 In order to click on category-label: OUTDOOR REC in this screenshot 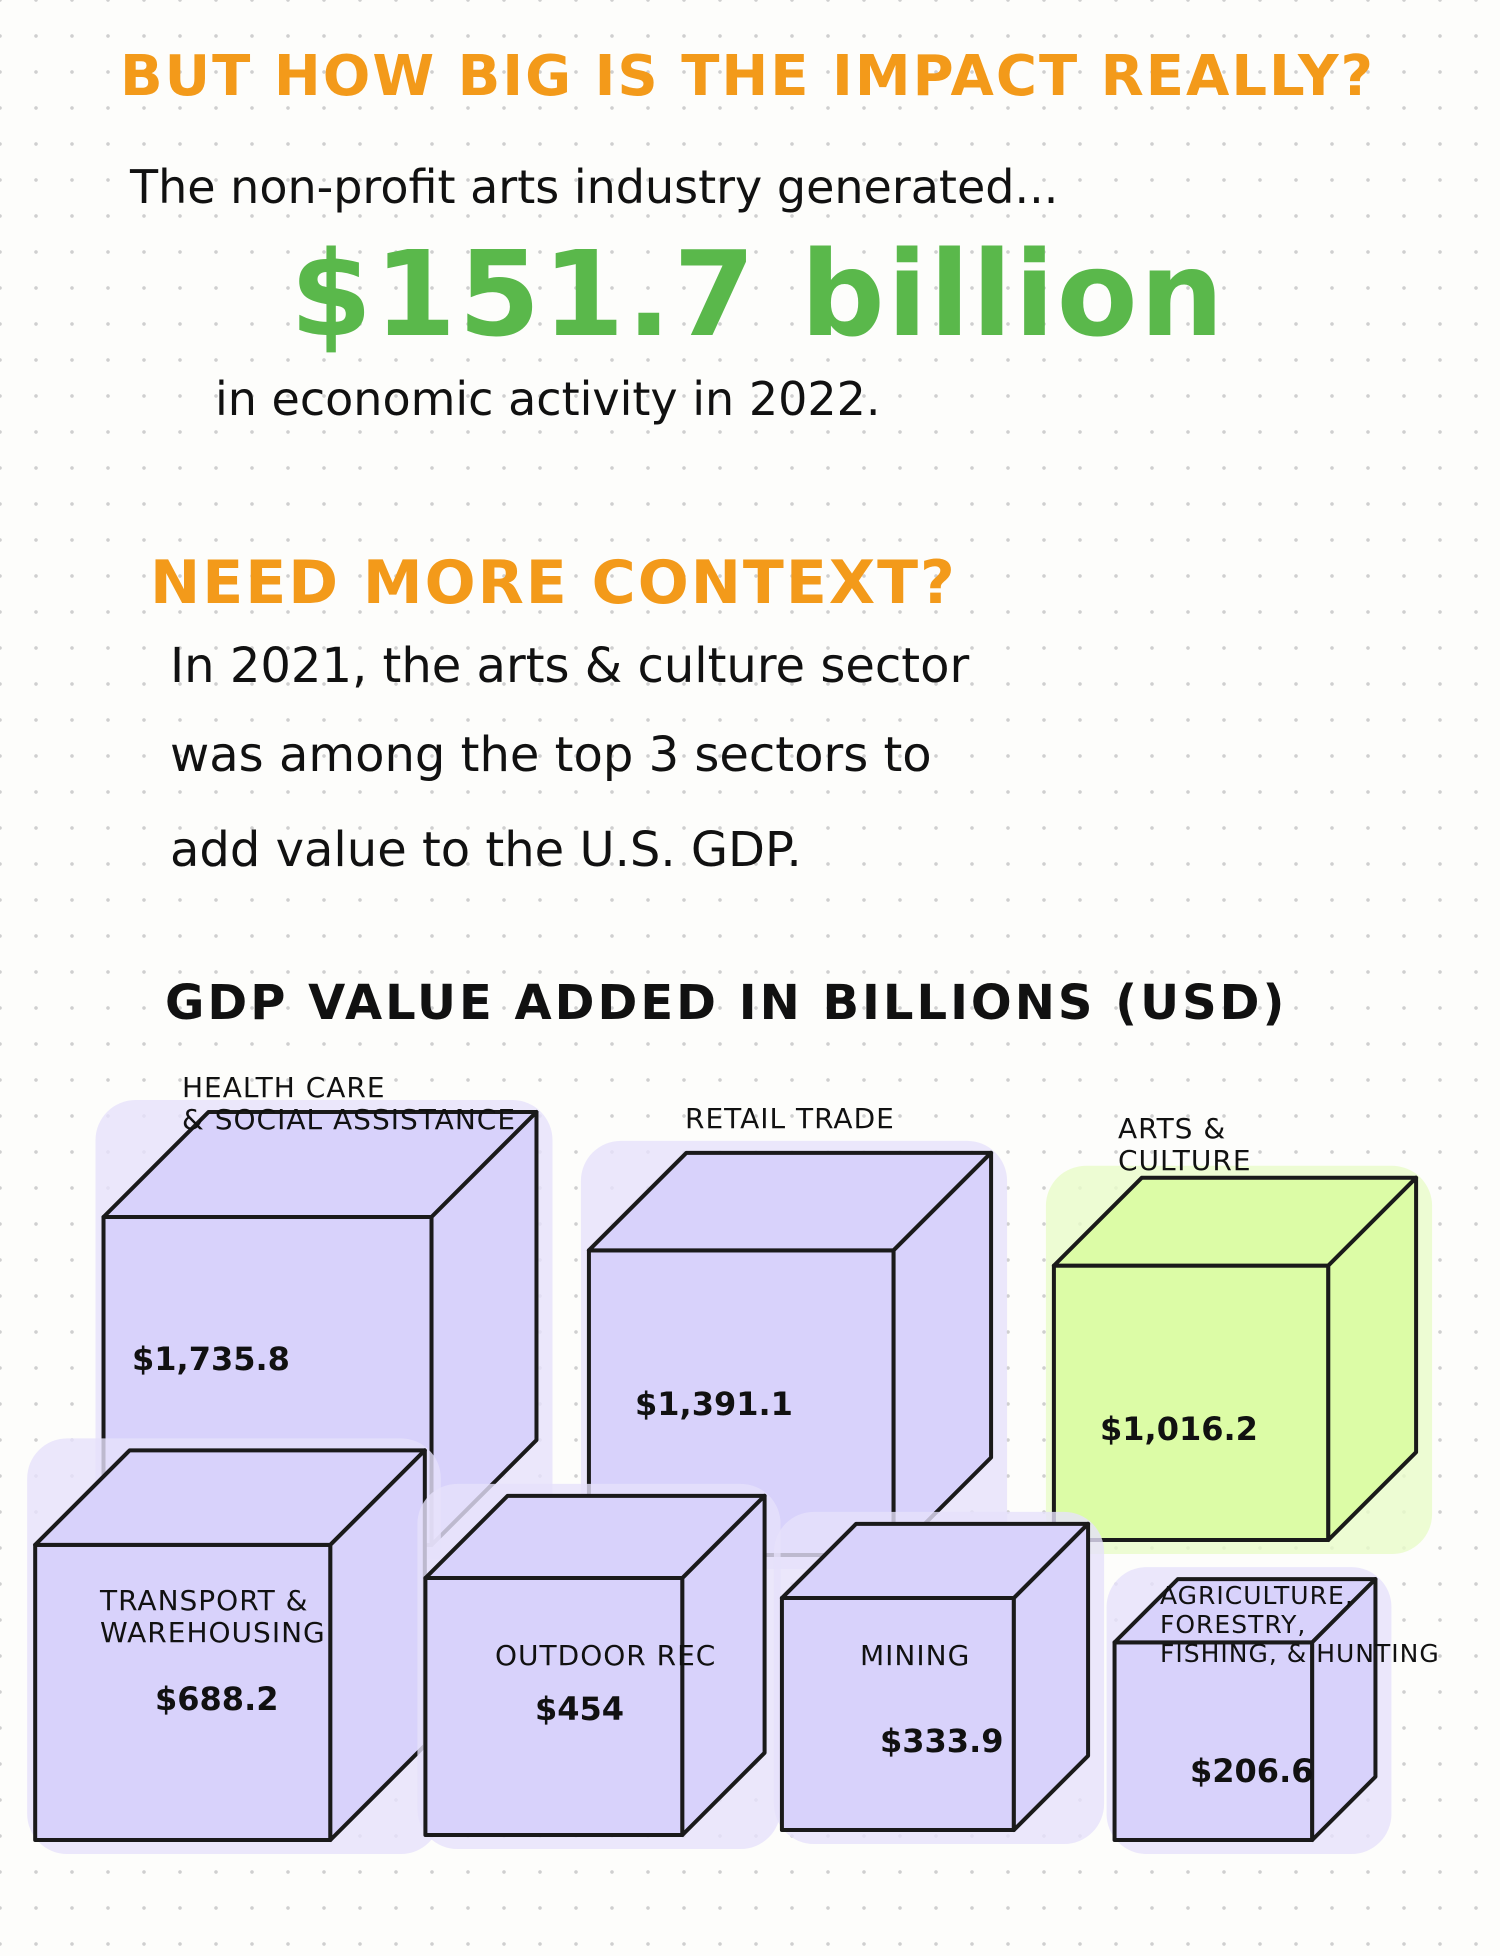, I will do `click(606, 1655)`.